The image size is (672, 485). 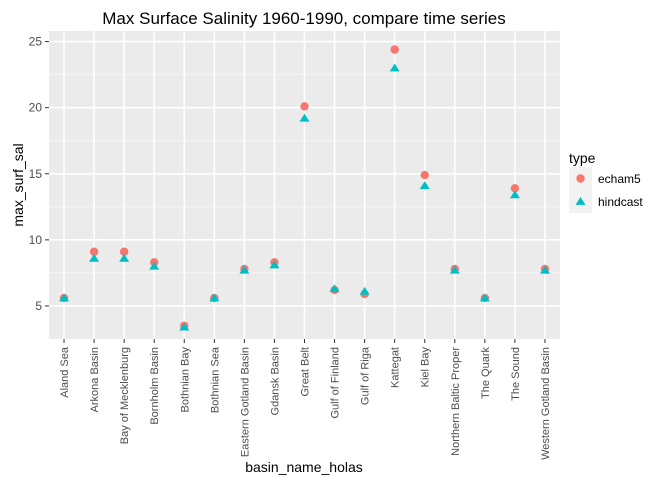 What do you see at coordinates (426, 367) in the screenshot?
I see `x-tick-label: Kiel Bay` at bounding box center [426, 367].